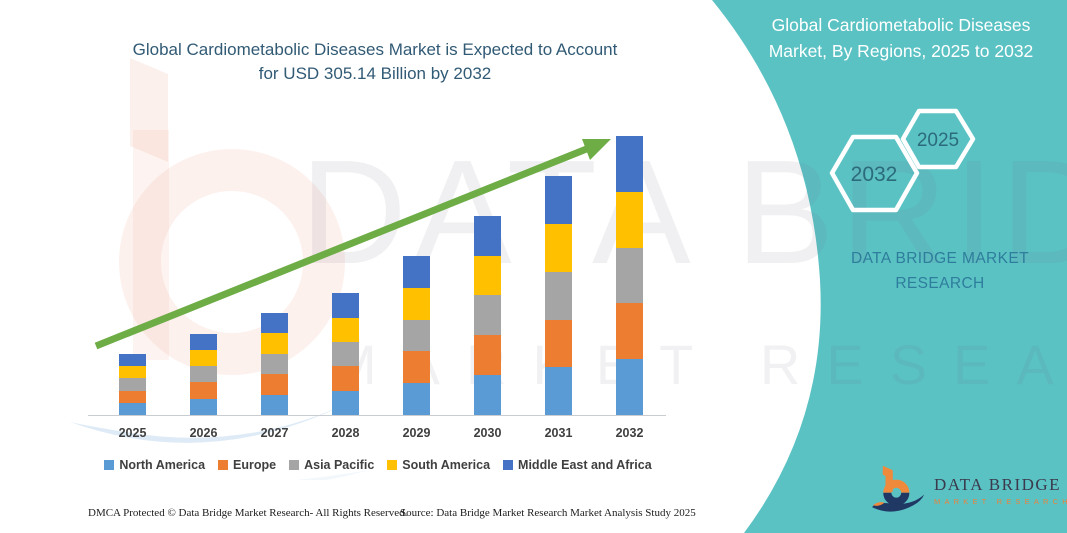 The width and height of the screenshot is (1067, 533). I want to click on b-logo-icon, so click(898, 488).